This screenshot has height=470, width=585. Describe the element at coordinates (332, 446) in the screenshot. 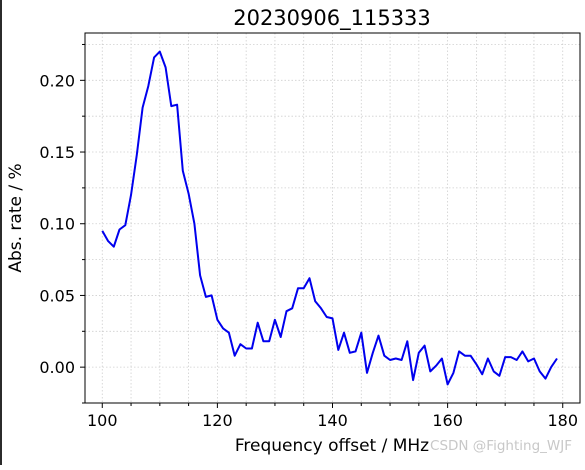

I see `x-axis-label: Frequency offset / MHz` at that location.